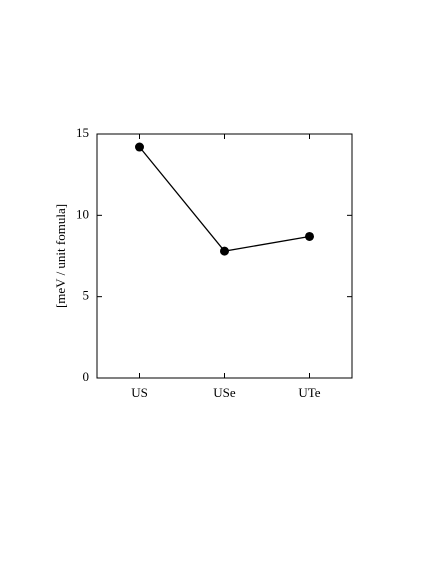 The width and height of the screenshot is (436, 564). Describe the element at coordinates (82, 213) in the screenshot. I see `y-tick-label: 10` at that location.